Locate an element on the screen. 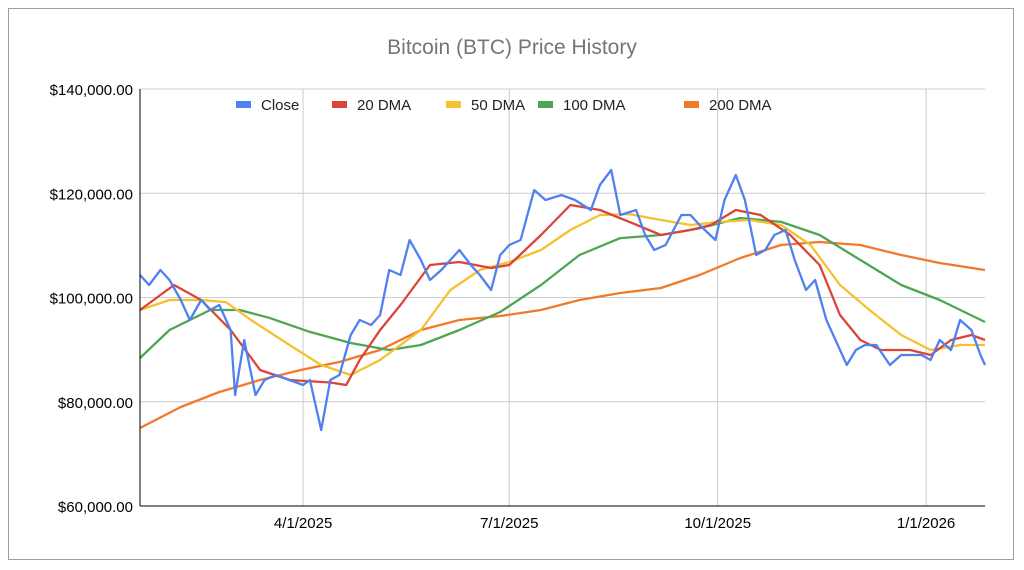 Image resolution: width=1024 pixels, height=570 pixels. y-tick-label: $100,000.00 is located at coordinates (91, 299).